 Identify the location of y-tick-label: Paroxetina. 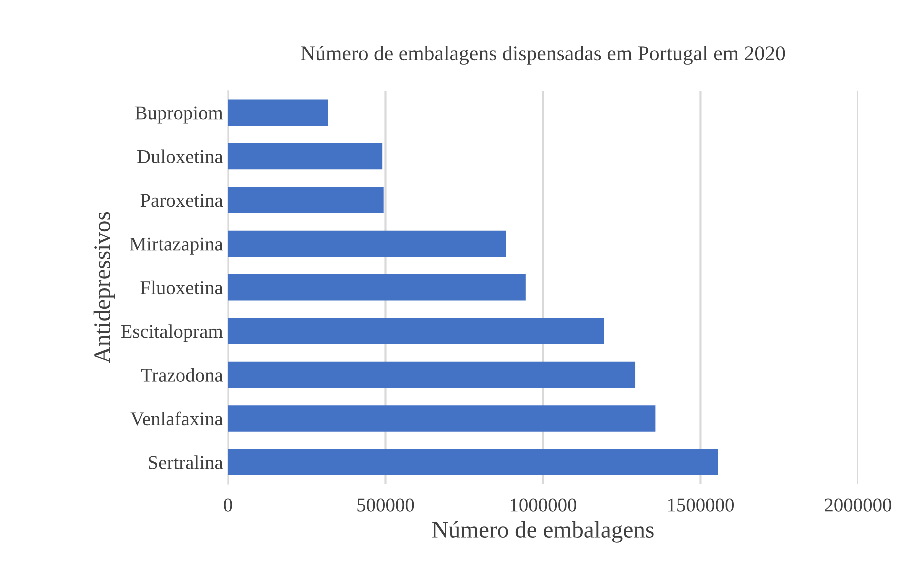
(182, 201).